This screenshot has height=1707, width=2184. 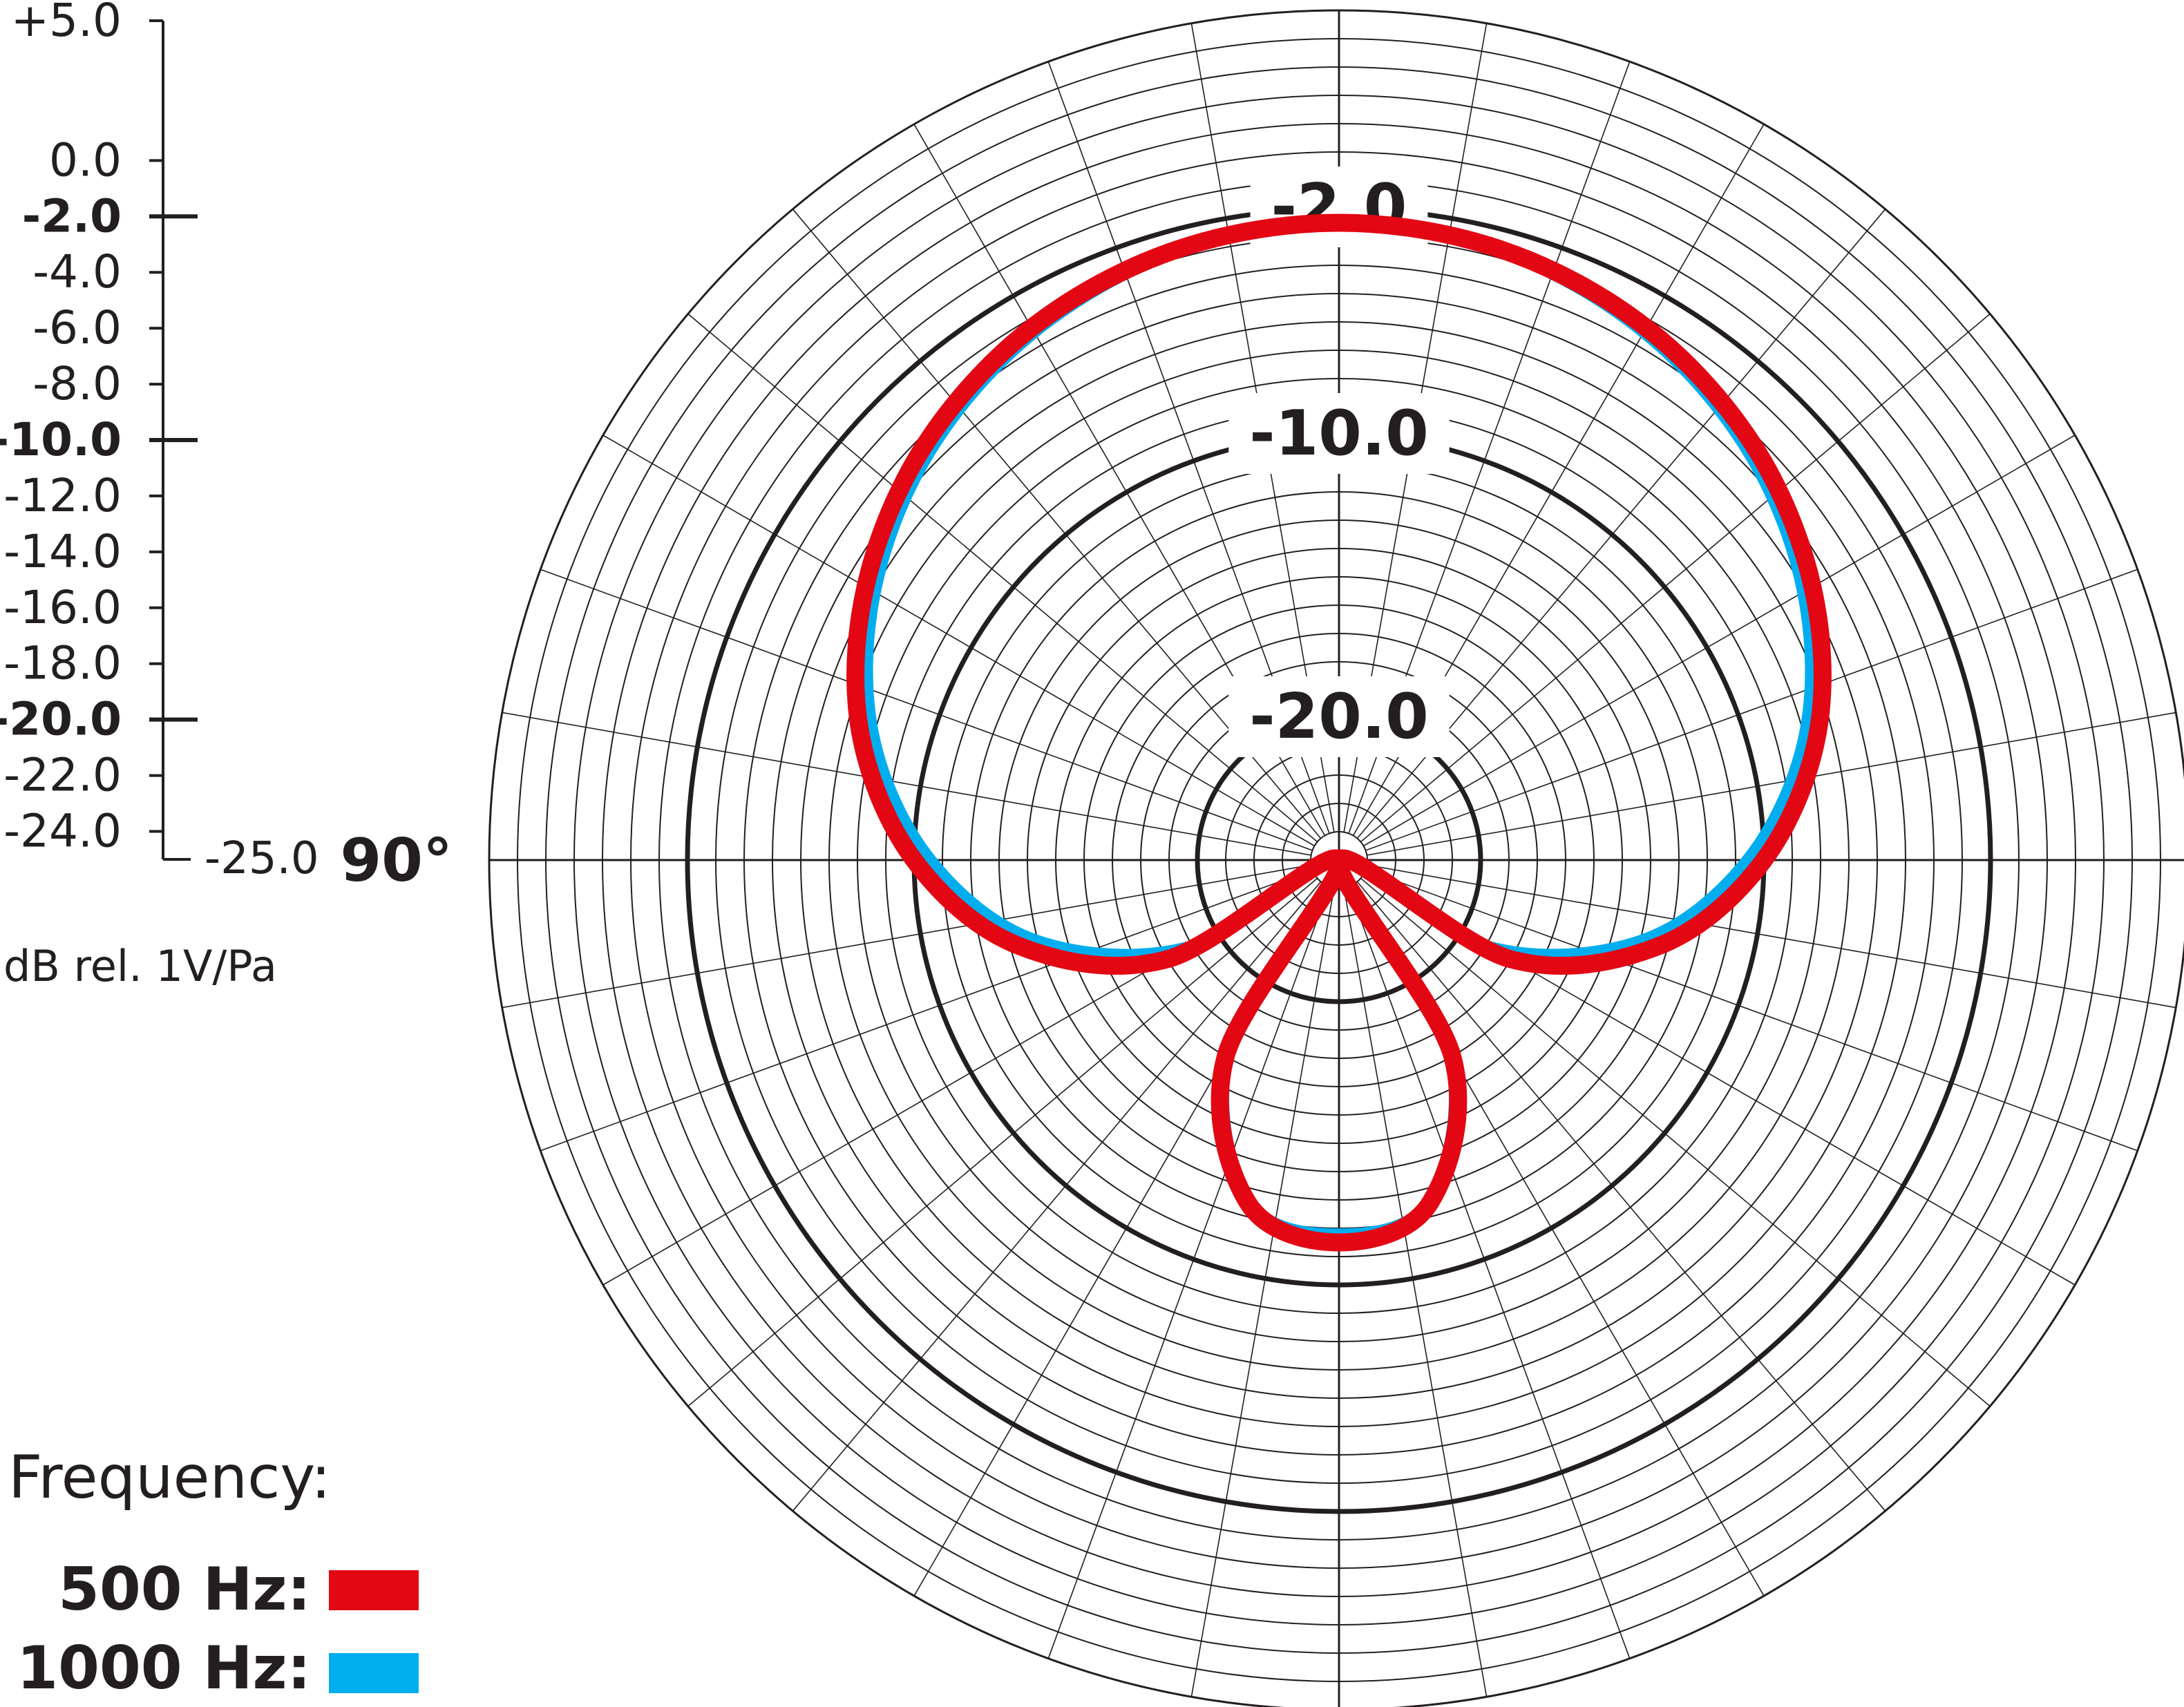 I want to click on scale-tick-label: -8.0, so click(x=77, y=383).